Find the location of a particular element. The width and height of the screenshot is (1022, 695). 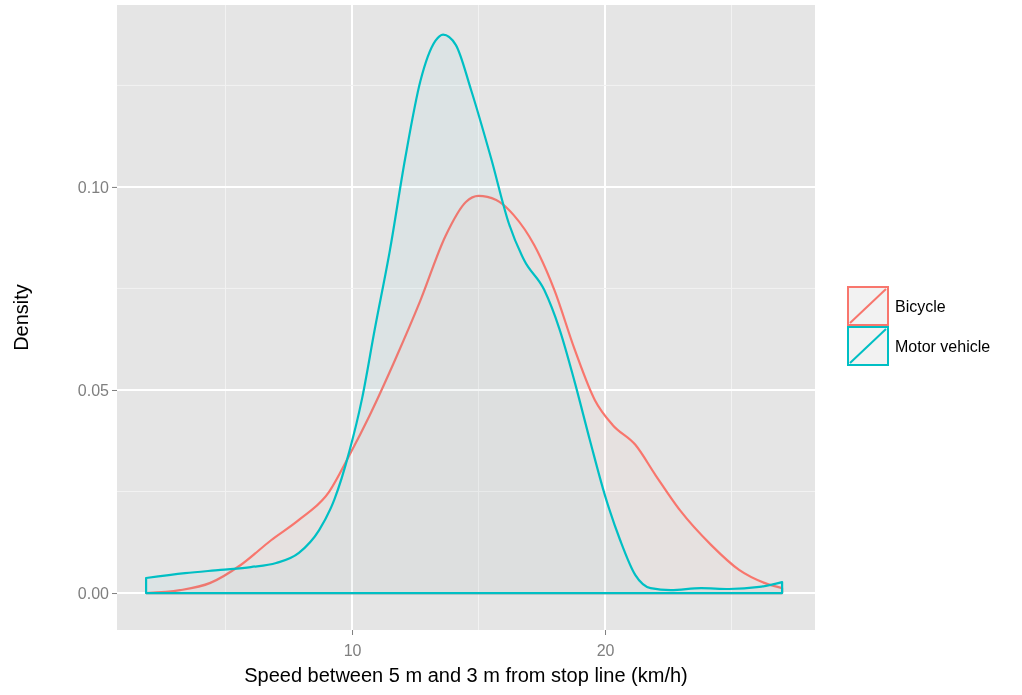

legend-label: Bicycle is located at coordinates (920, 306).